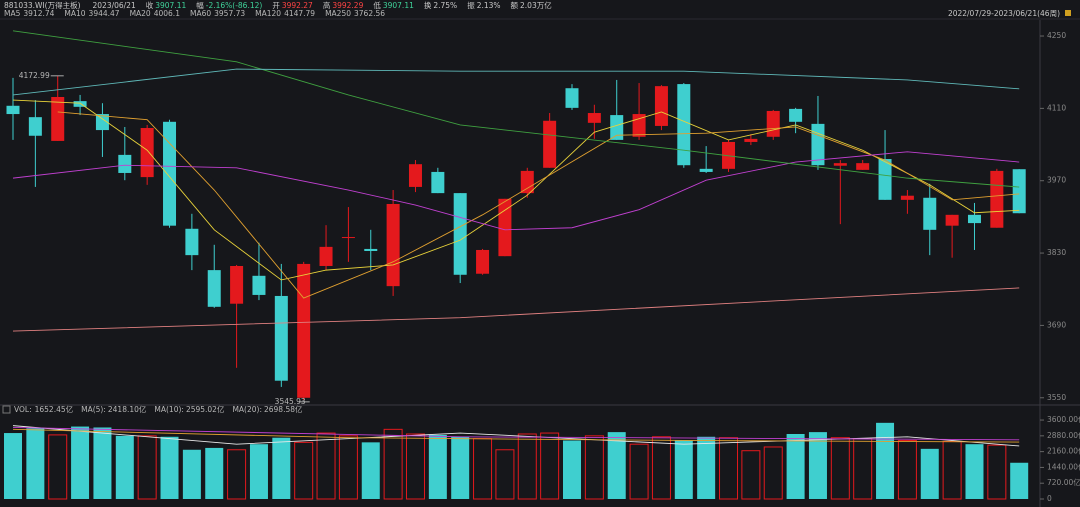 The image size is (1080, 507). What do you see at coordinates (276, 5) in the screenshot?
I see `open-label: 开` at bounding box center [276, 5].